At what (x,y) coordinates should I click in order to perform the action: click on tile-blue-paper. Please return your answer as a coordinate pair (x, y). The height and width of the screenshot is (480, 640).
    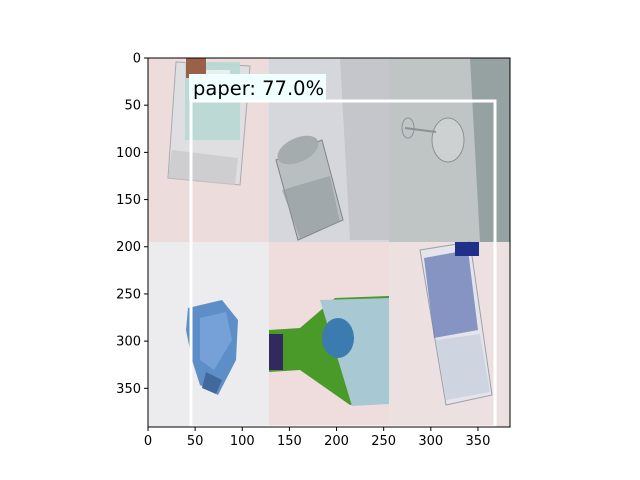
    Looking at the image, I should click on (208, 334).